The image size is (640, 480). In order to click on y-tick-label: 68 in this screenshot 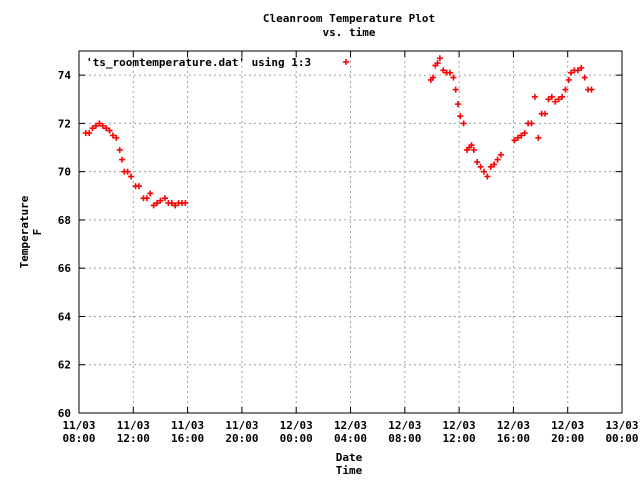, I will do `click(64, 220)`.